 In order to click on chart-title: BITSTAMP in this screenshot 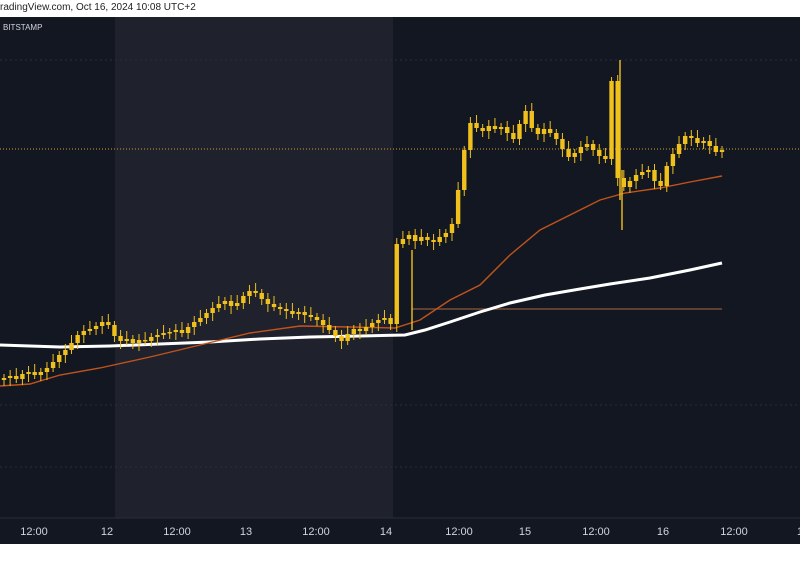, I will do `click(22, 27)`.